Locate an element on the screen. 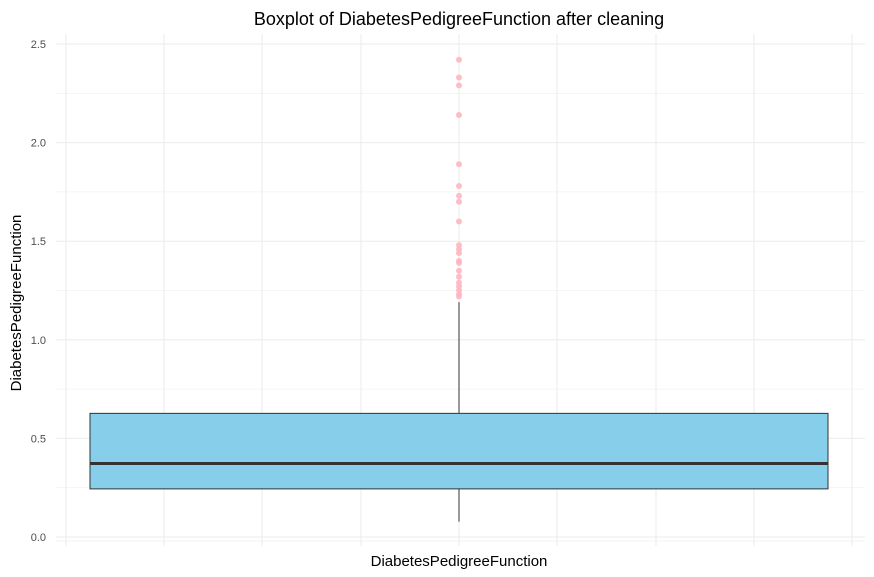  x-axis-label: DiabetesPedigreeFunction is located at coordinates (459, 561).